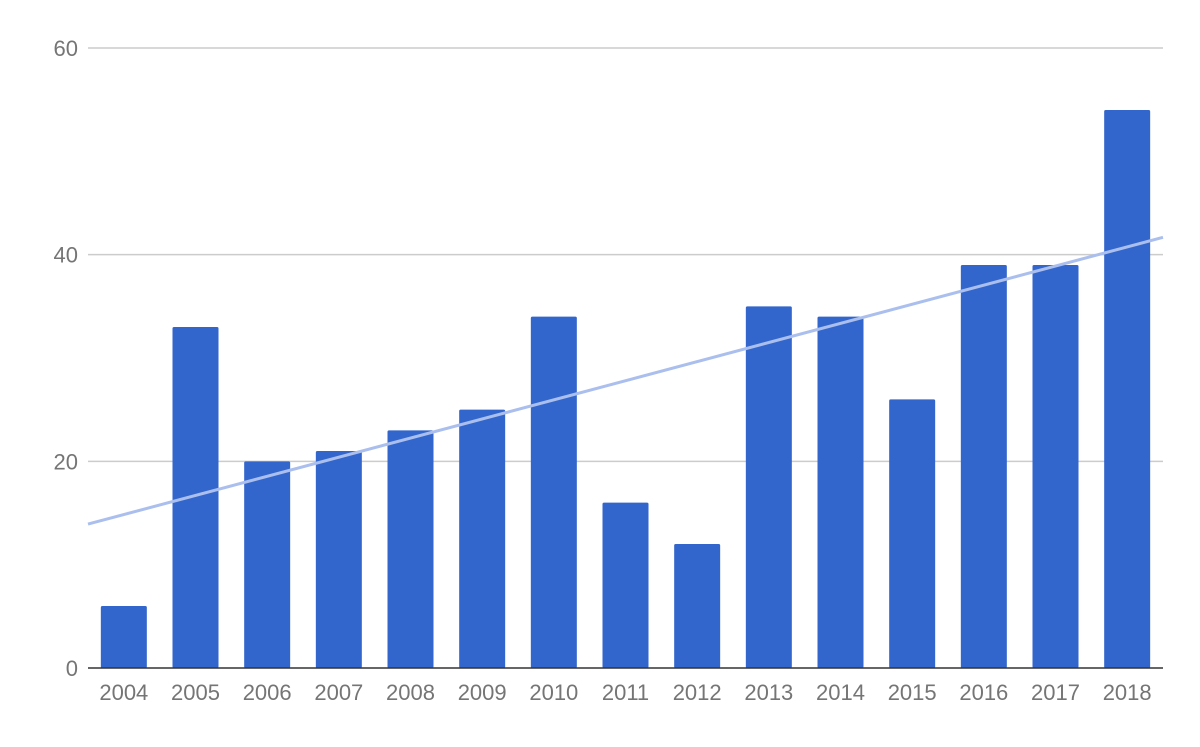 This screenshot has height=747, width=1200. What do you see at coordinates (338, 692) in the screenshot?
I see `x-tick-label: 2007` at bounding box center [338, 692].